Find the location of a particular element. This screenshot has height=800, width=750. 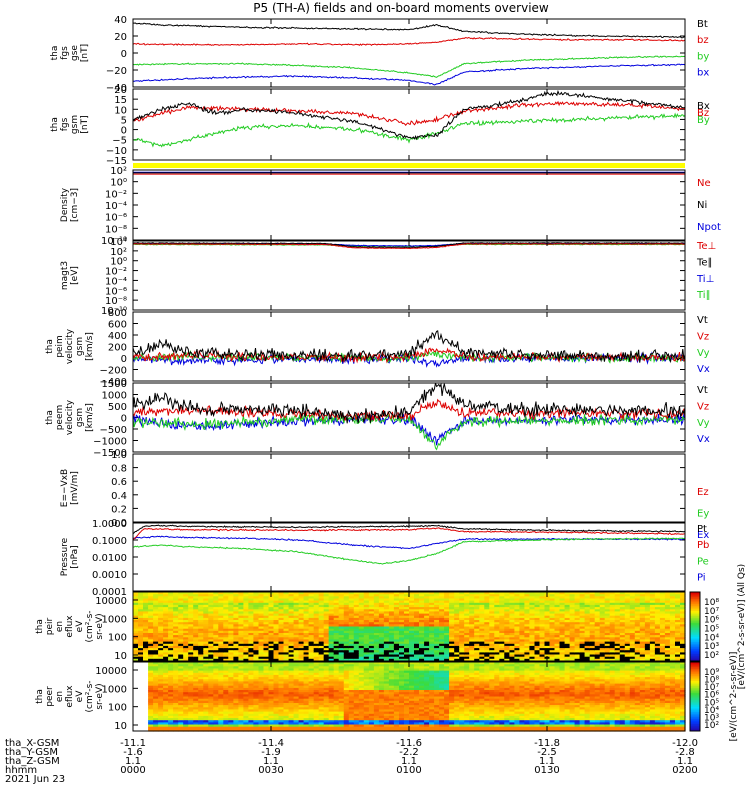

legend-green: Vy is located at coordinates (703, 423).